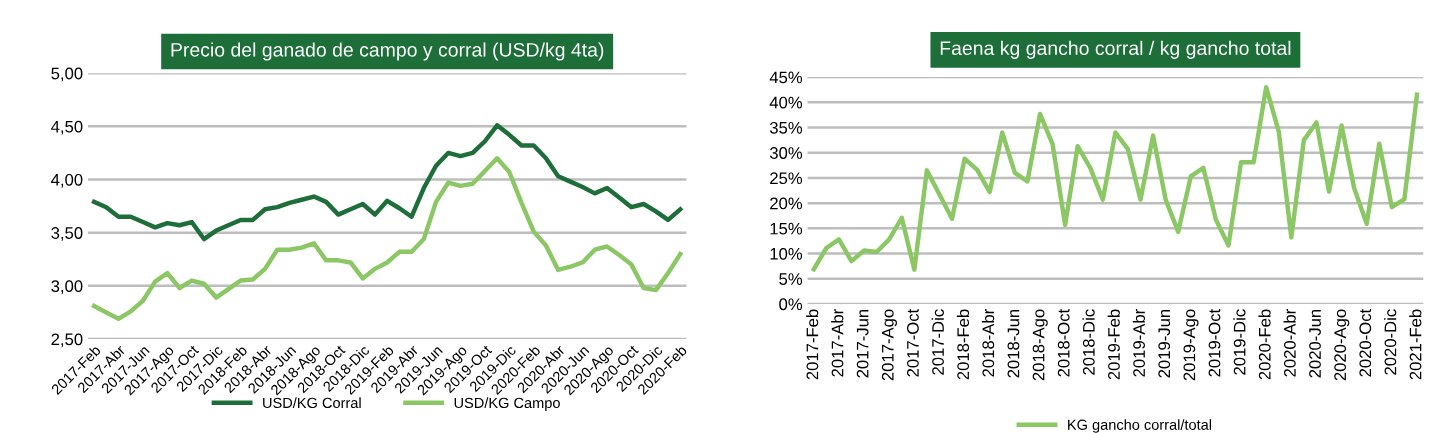 This screenshot has height=433, width=1442. What do you see at coordinates (507, 404) in the screenshot?
I see `legend-label: USD/KG Campo` at bounding box center [507, 404].